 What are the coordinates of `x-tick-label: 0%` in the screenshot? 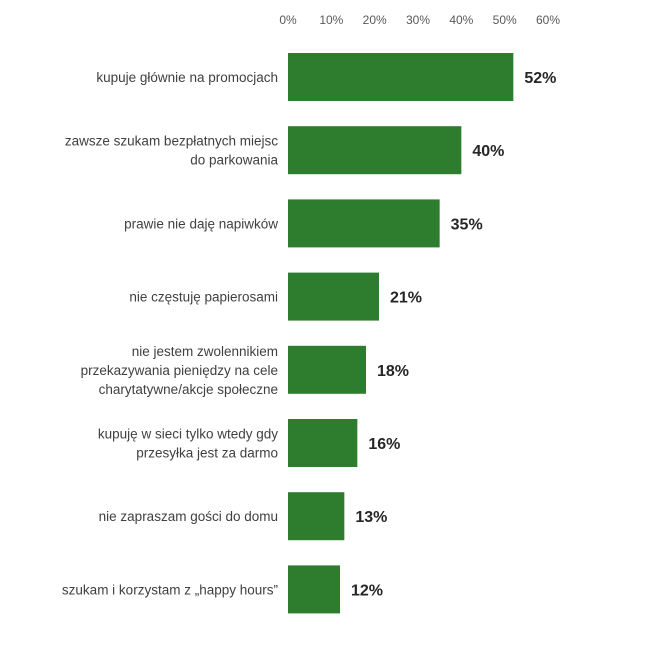 It's located at (288, 20).